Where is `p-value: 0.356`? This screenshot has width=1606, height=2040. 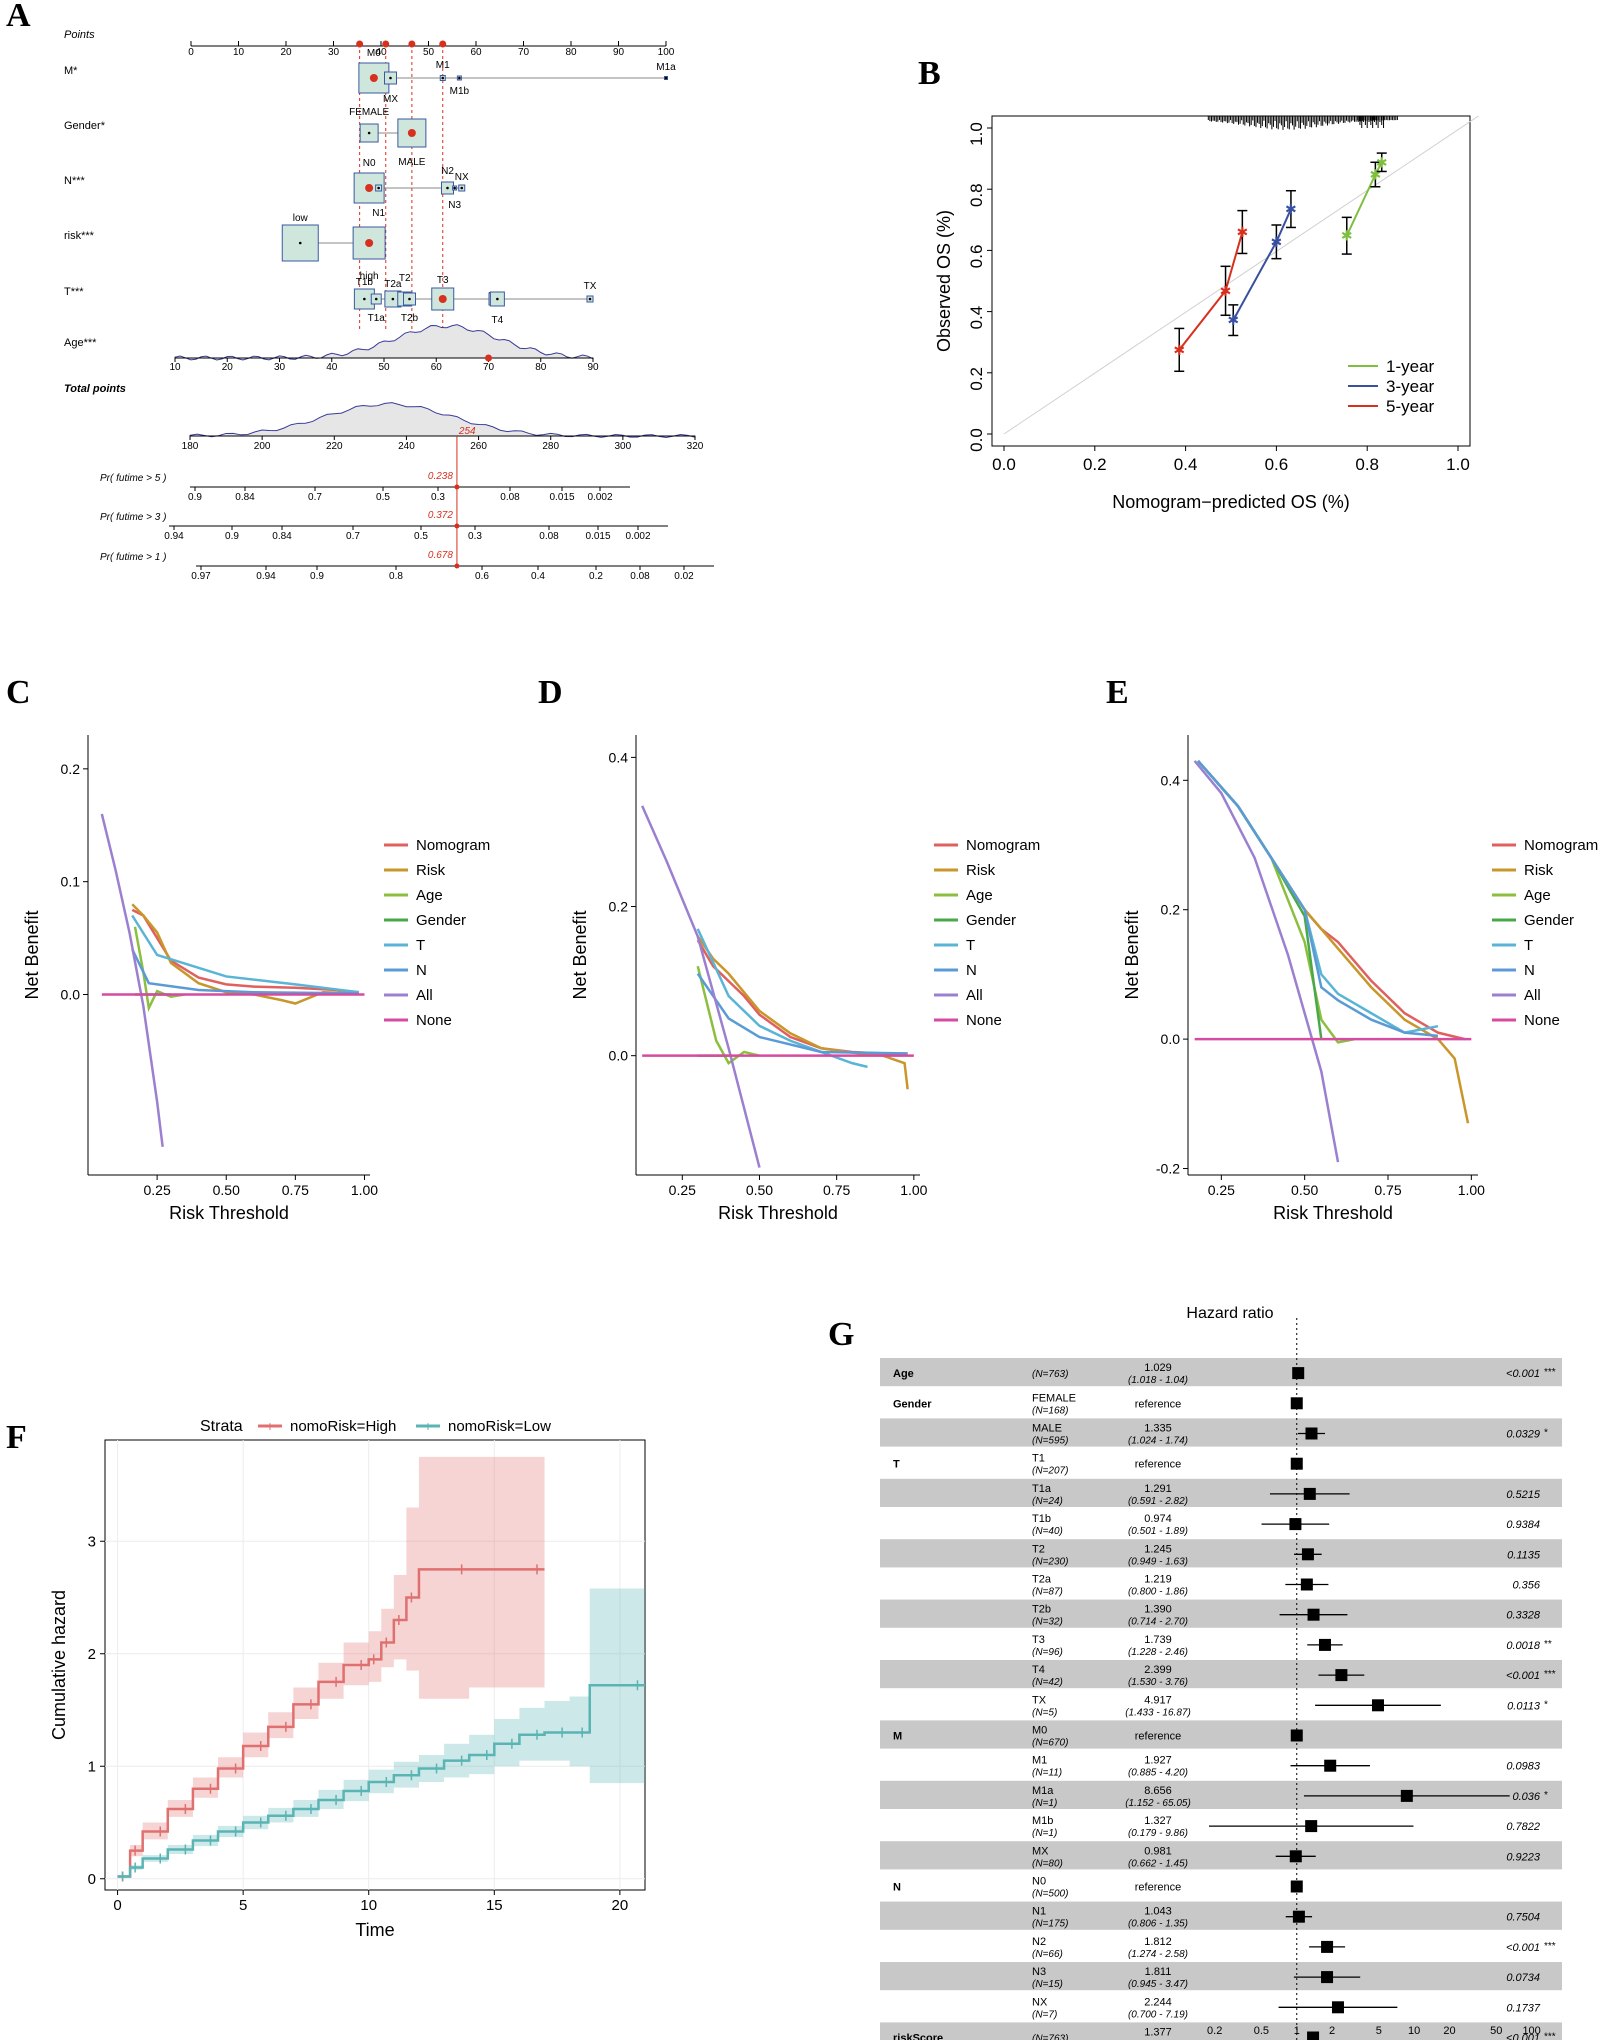 p-value: 0.356 is located at coordinates (1526, 1586).